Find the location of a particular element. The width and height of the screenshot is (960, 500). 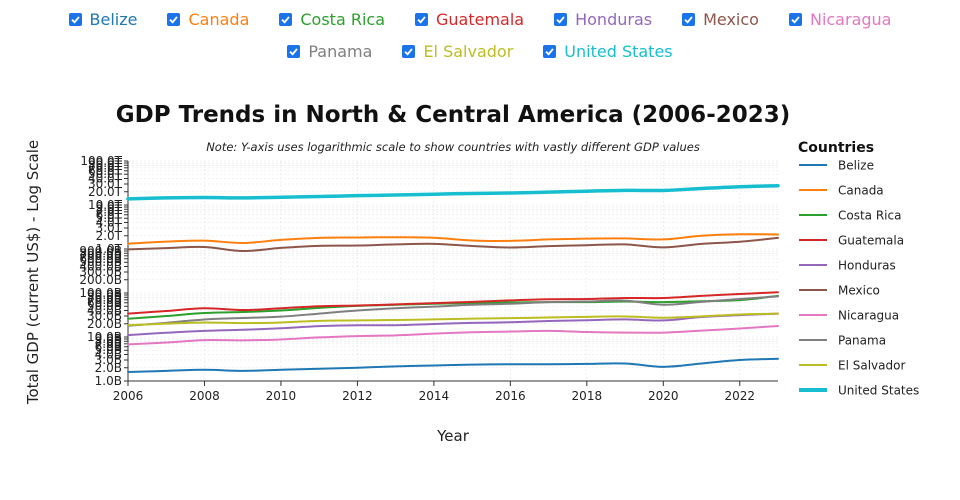

filter-costa-rica: Costa Rica is located at coordinates (332, 19).